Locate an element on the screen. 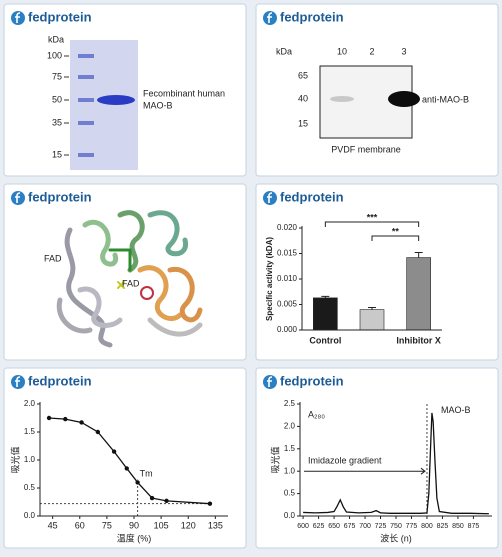 This screenshot has height=557, width=502. marker-label: 40 is located at coordinates (303, 98).